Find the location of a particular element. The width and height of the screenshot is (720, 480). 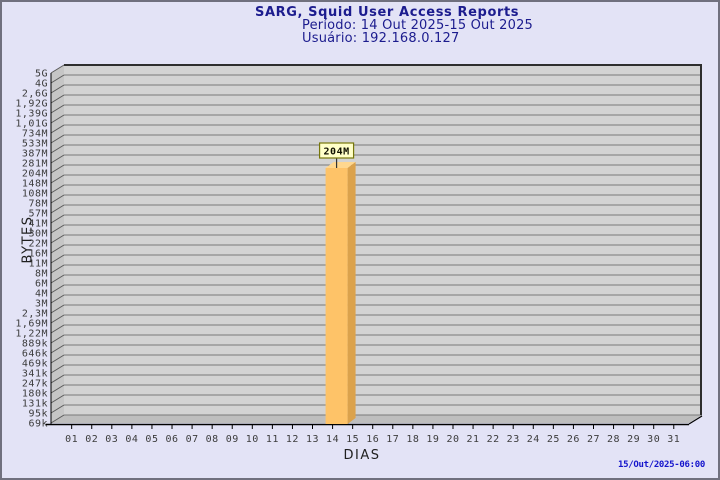

y-tick-label: 387M is located at coordinates (35, 154).